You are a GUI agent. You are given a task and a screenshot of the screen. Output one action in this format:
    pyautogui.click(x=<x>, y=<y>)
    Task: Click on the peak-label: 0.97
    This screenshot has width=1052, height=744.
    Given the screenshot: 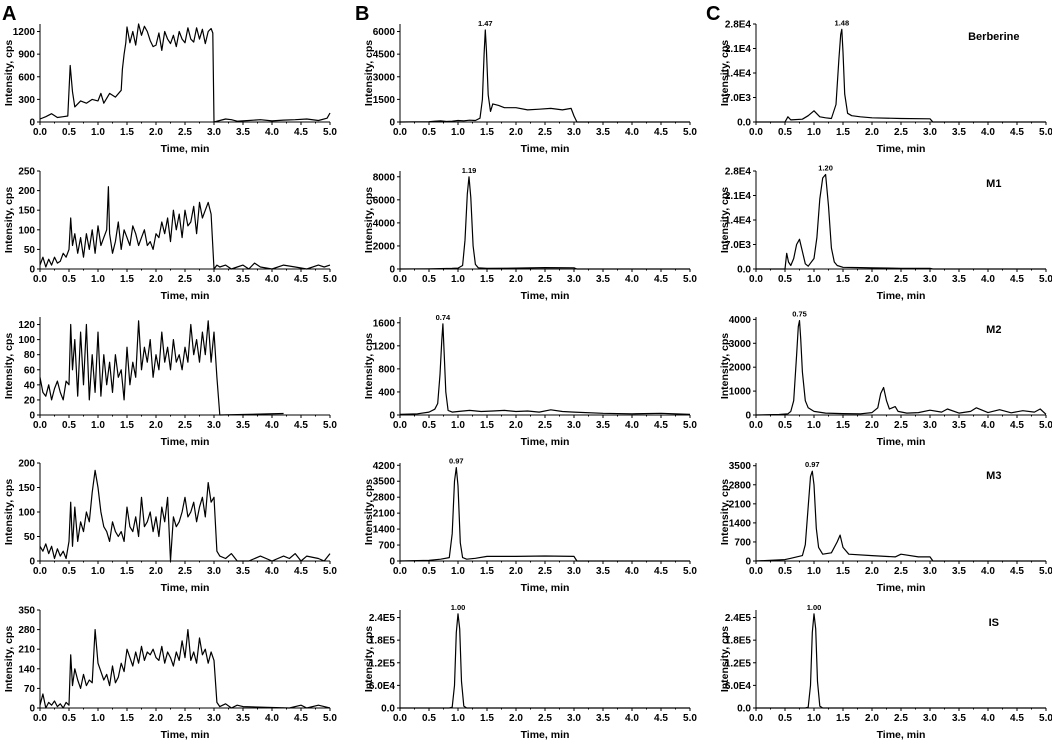 What is the action you would take?
    pyautogui.click(x=456, y=461)
    